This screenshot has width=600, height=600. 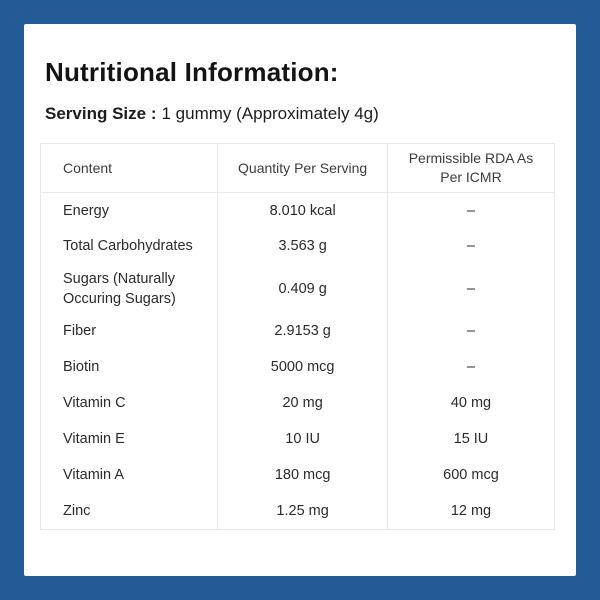 I want to click on table-row-energy: Energy 8.010 kcal –, so click(x=298, y=210).